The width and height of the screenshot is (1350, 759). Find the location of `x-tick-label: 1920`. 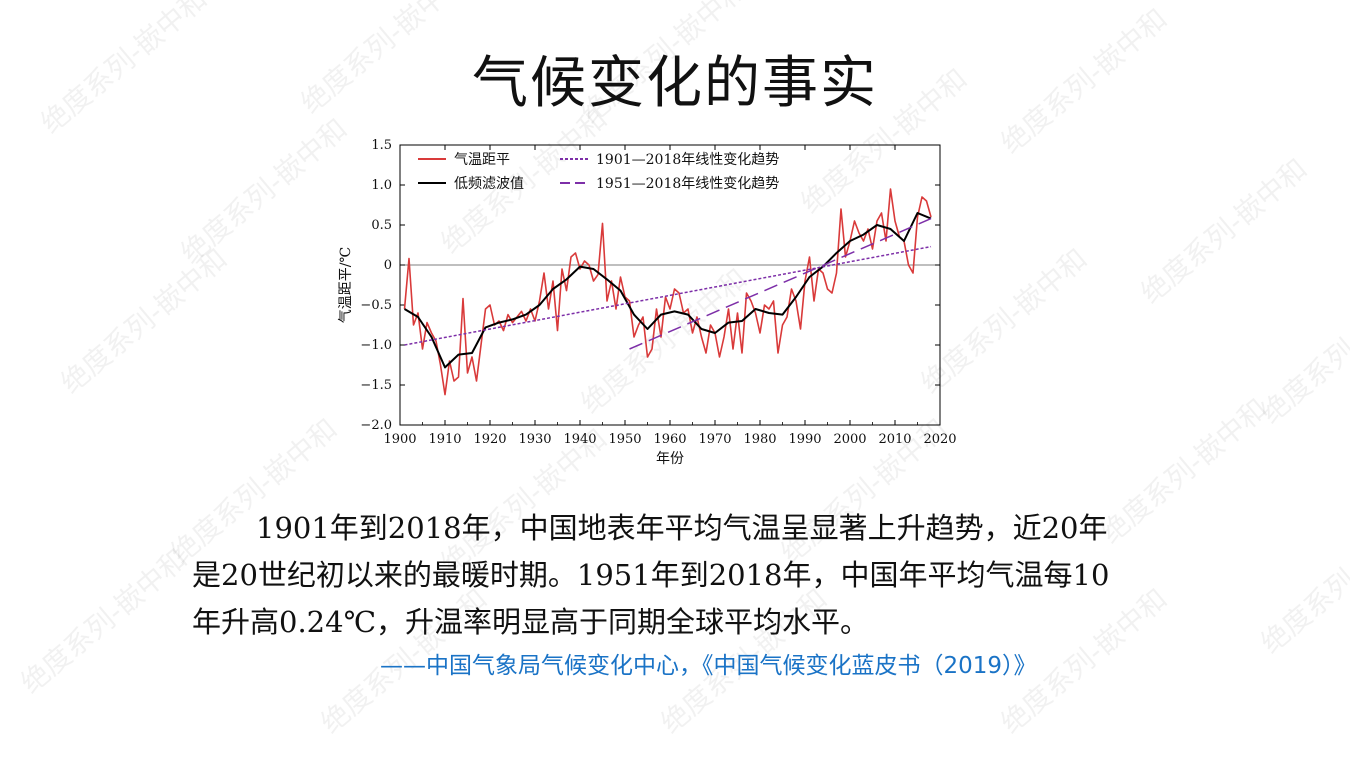

x-tick-label: 1920 is located at coordinates (489, 439).